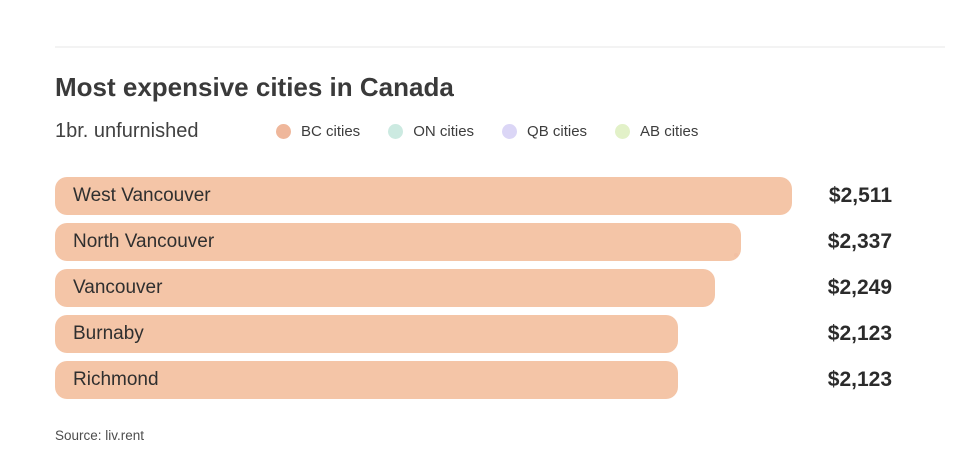 The height and width of the screenshot is (469, 980). Describe the element at coordinates (331, 131) in the screenshot. I see `legend-item-label: BC cities` at that location.